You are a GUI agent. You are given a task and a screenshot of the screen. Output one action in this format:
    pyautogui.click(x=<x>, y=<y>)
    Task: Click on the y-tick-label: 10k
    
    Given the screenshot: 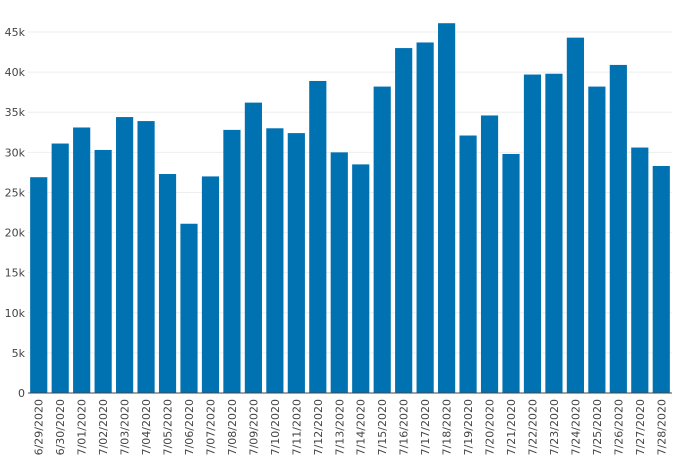 What is the action you would take?
    pyautogui.click(x=15, y=313)
    